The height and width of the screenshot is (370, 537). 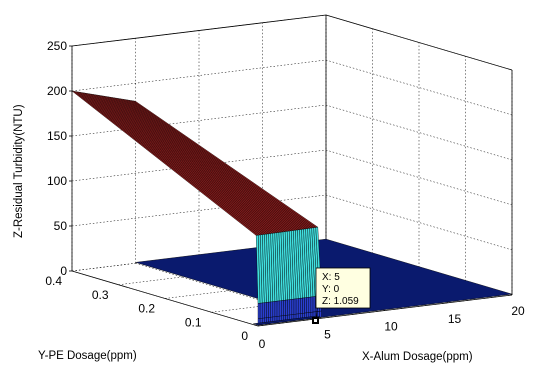 What do you see at coordinates (244, 336) in the screenshot?
I see `y-tick-label: 0` at bounding box center [244, 336].